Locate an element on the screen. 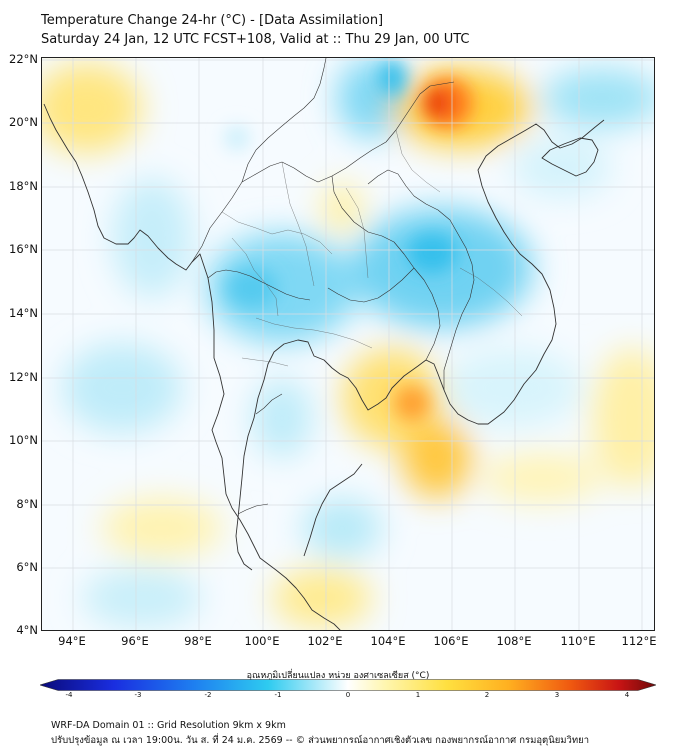  colorbar-tick-1: 1 is located at coordinates (418, 695).